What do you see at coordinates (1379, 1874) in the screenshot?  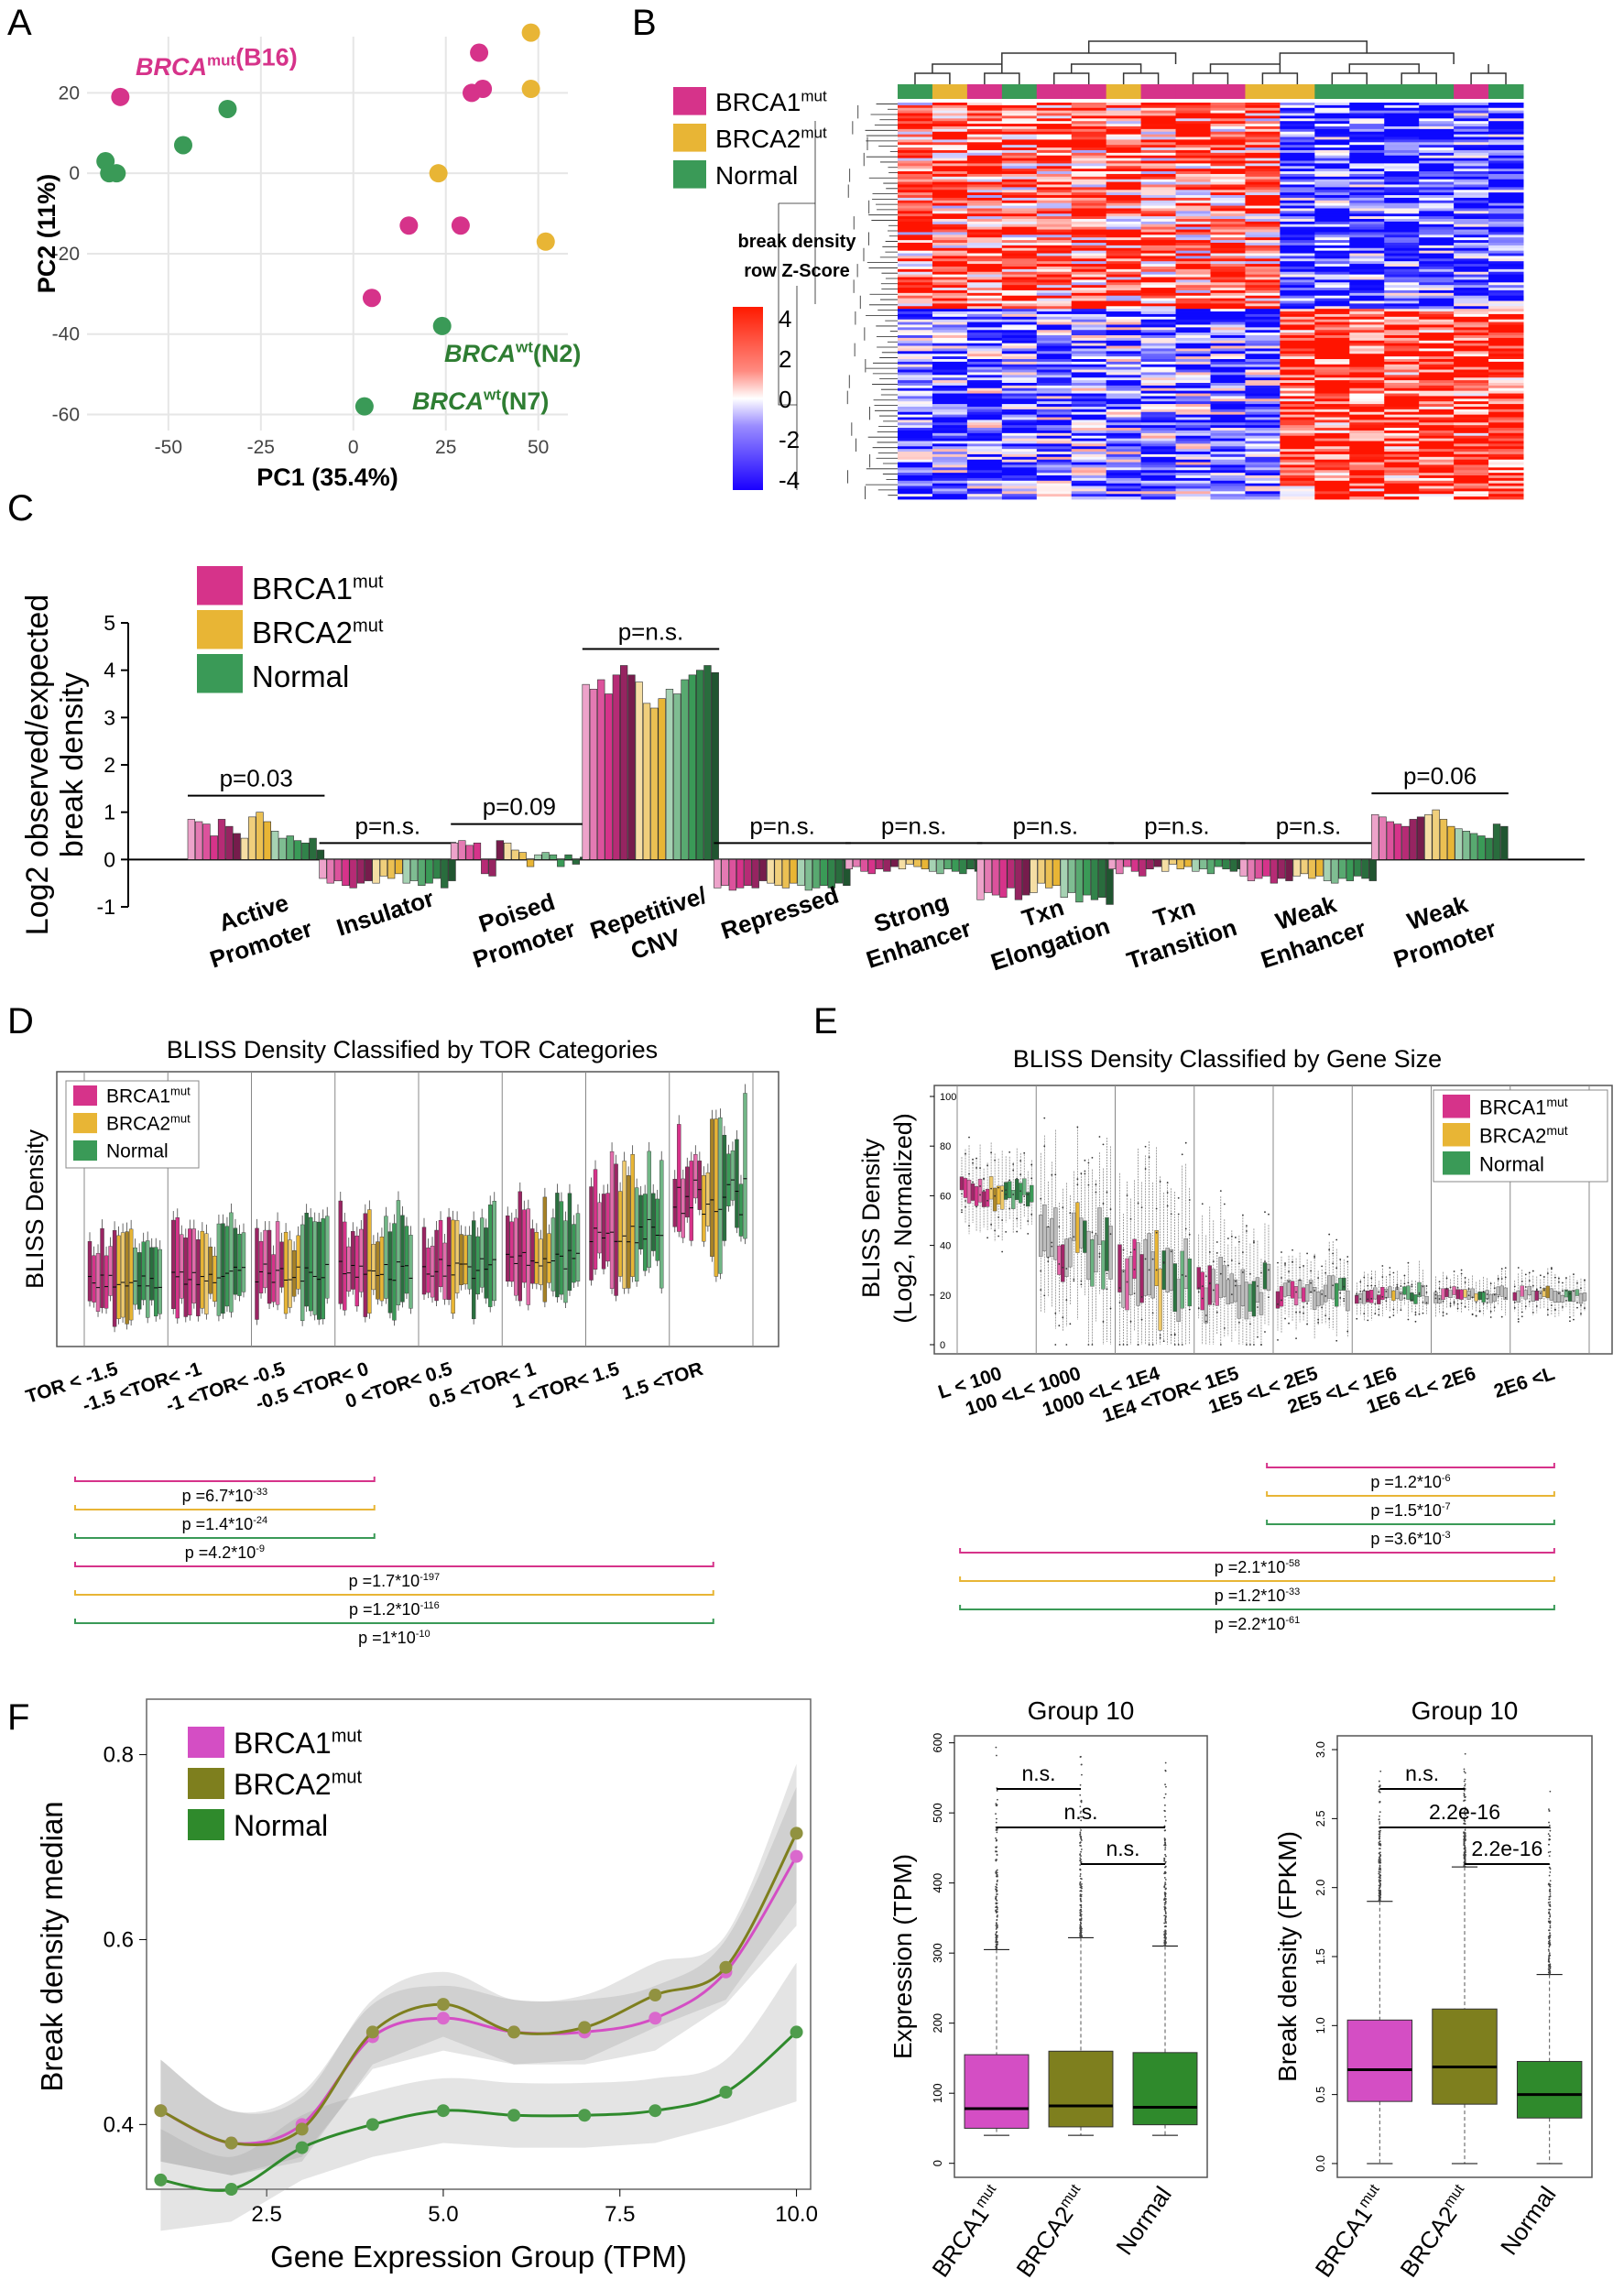 I see `panel-f-break-outlier` at bounding box center [1379, 1874].